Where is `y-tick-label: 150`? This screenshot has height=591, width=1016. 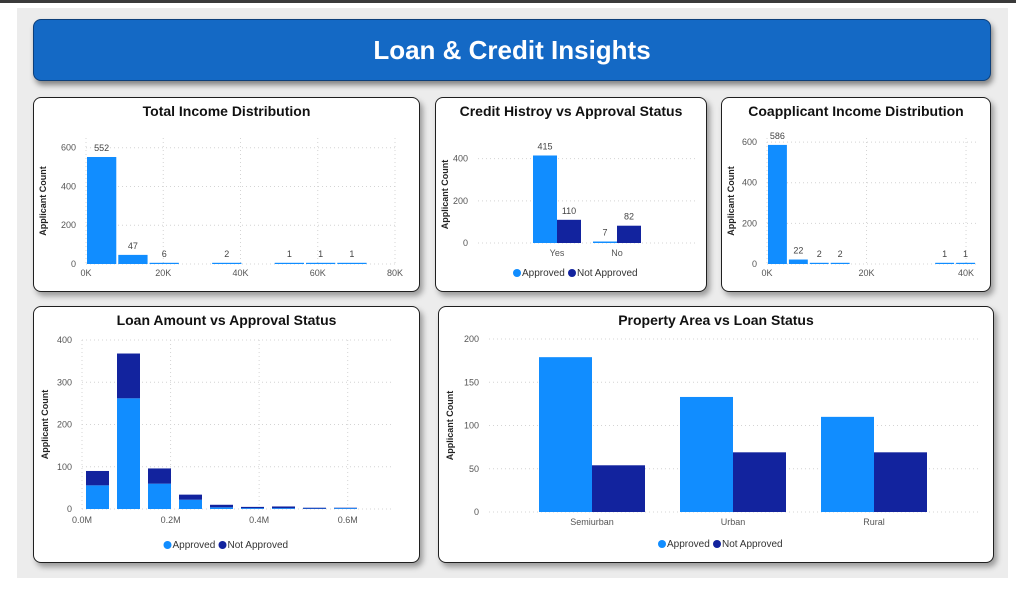
y-tick-label: 150 is located at coordinates (471, 382).